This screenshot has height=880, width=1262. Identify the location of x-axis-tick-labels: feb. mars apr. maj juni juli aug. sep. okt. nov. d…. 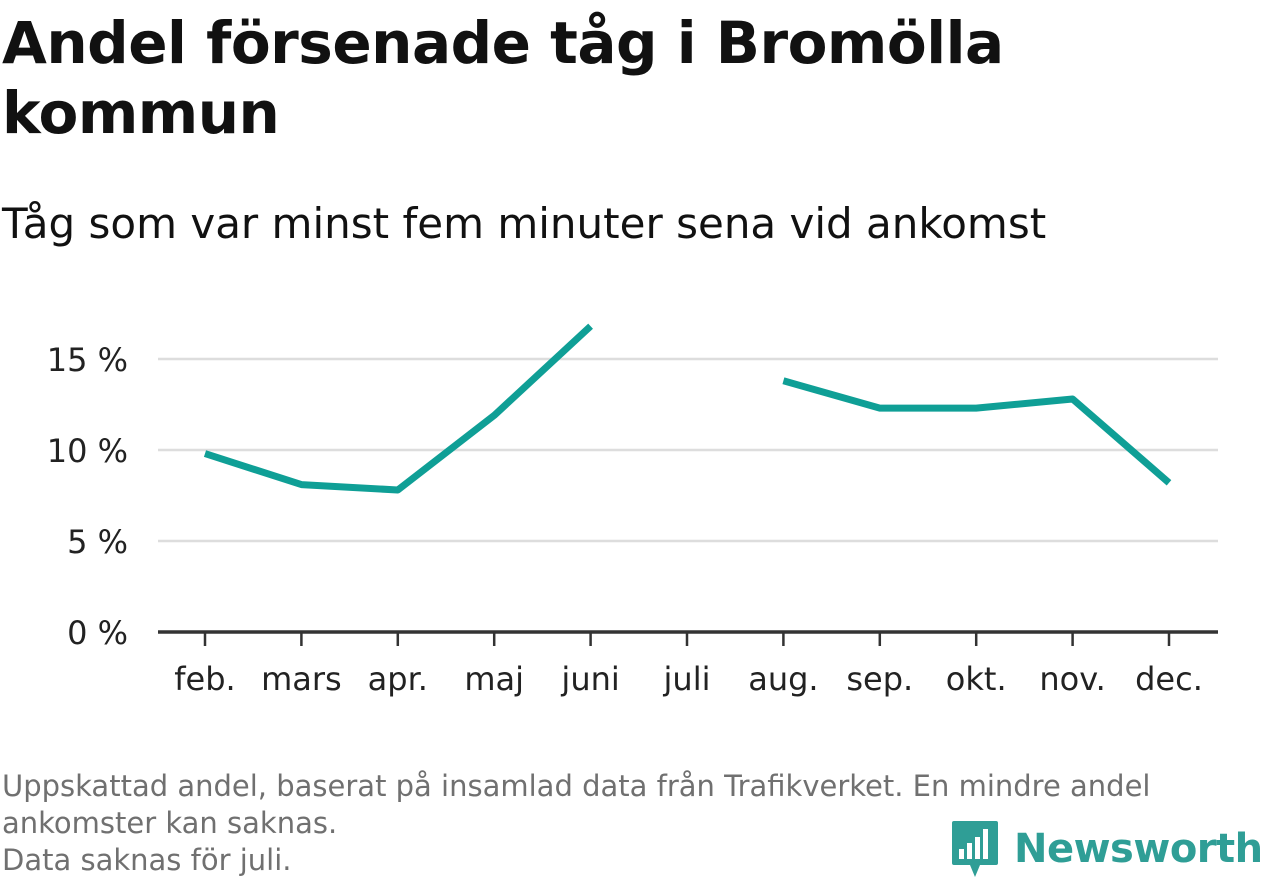
(688, 679).